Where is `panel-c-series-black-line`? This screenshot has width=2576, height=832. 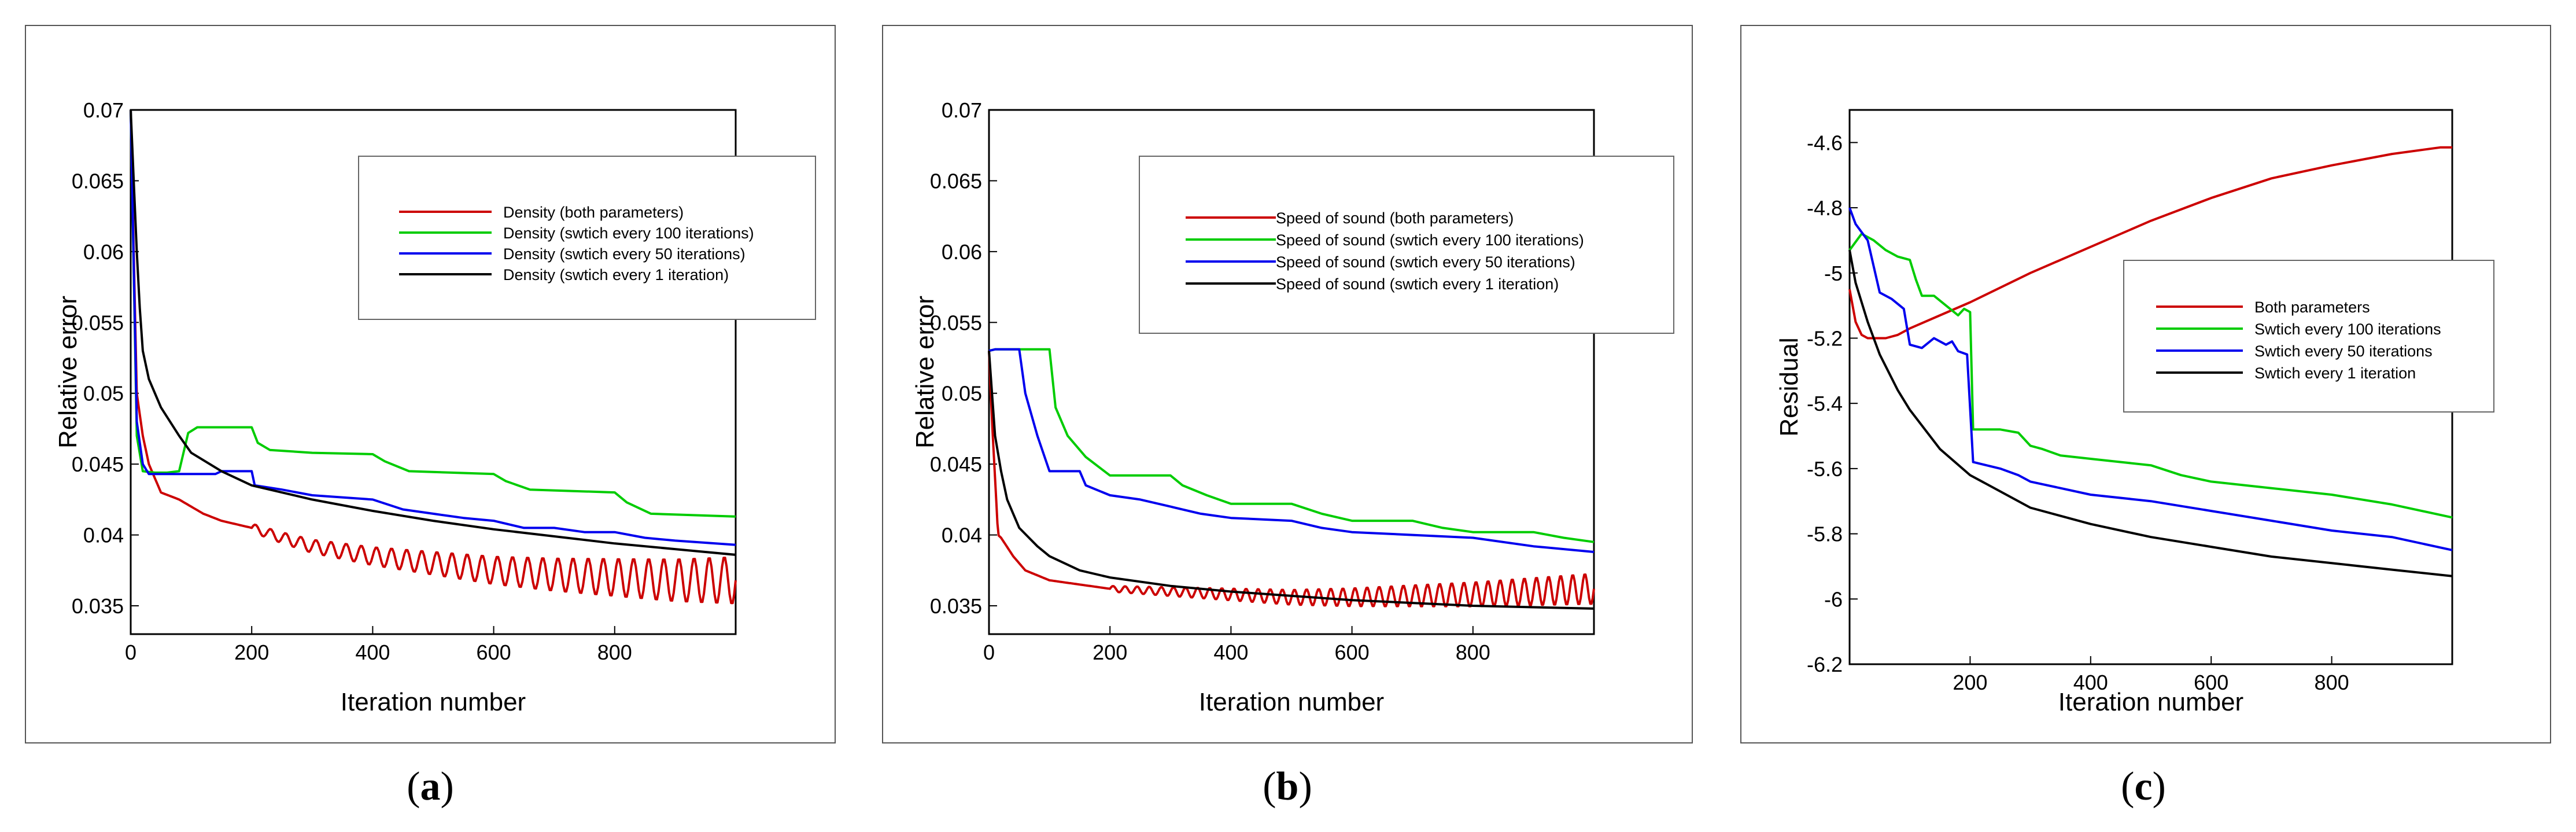
panel-c-series-black-line is located at coordinates (2150, 413).